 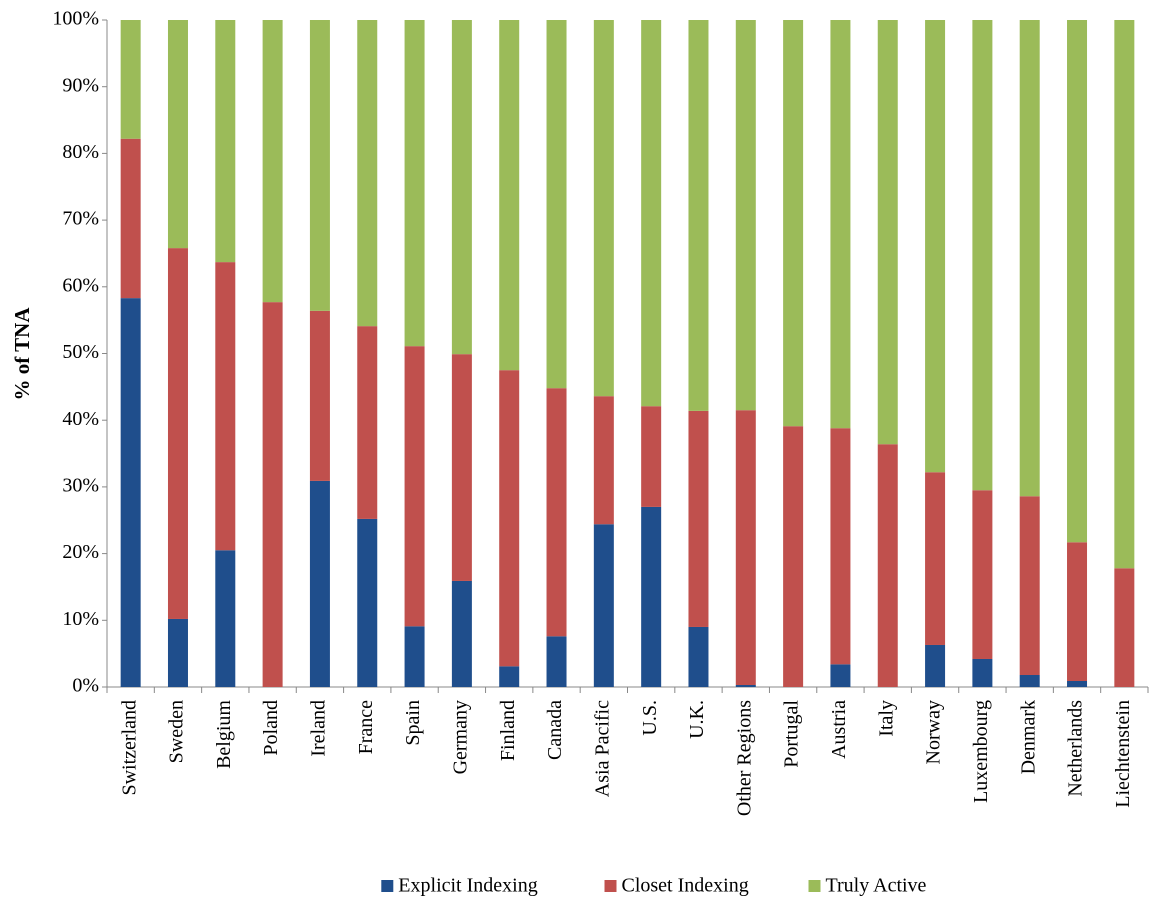 I want to click on y-axis-title: % of TNA, so click(x=22, y=354).